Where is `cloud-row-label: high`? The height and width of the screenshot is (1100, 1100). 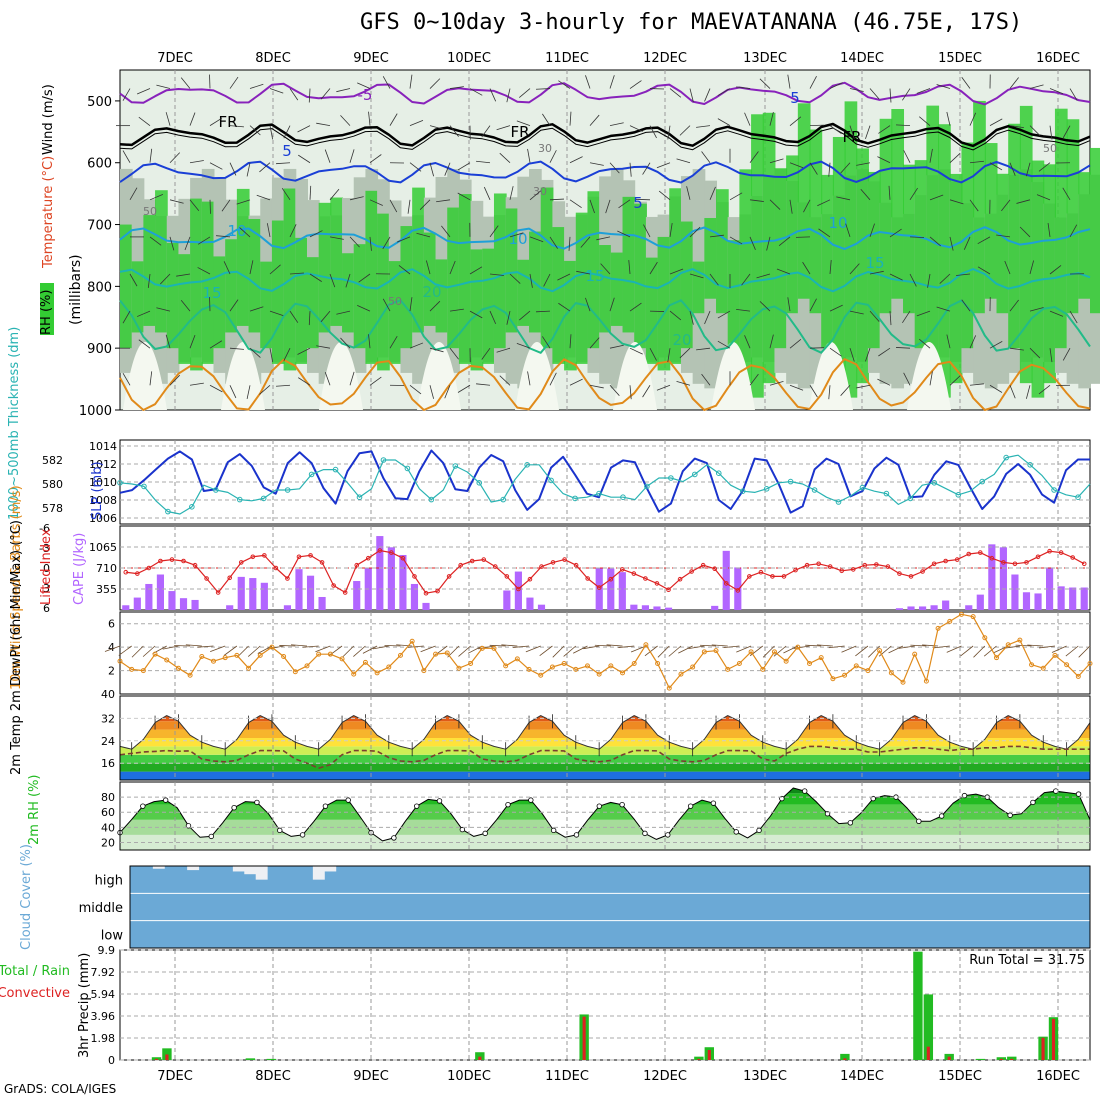 cloud-row-label: high is located at coordinates (109, 881).